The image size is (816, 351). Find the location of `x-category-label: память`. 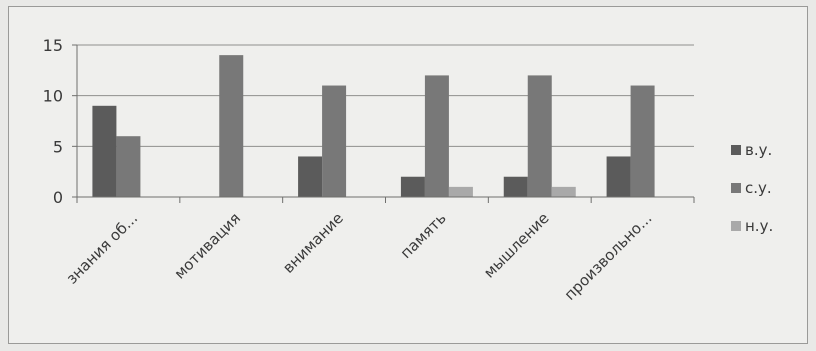

x-category-label: память is located at coordinates (423, 235).